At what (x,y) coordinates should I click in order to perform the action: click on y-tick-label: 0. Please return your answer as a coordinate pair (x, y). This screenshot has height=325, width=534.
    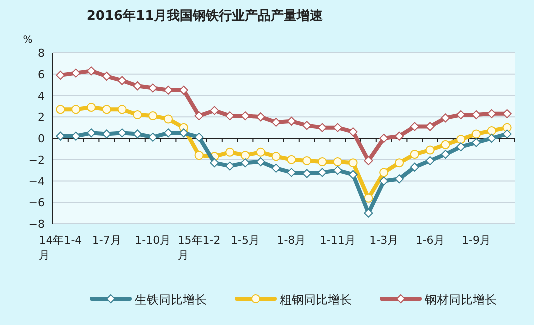
    Looking at the image, I should click on (41, 139).